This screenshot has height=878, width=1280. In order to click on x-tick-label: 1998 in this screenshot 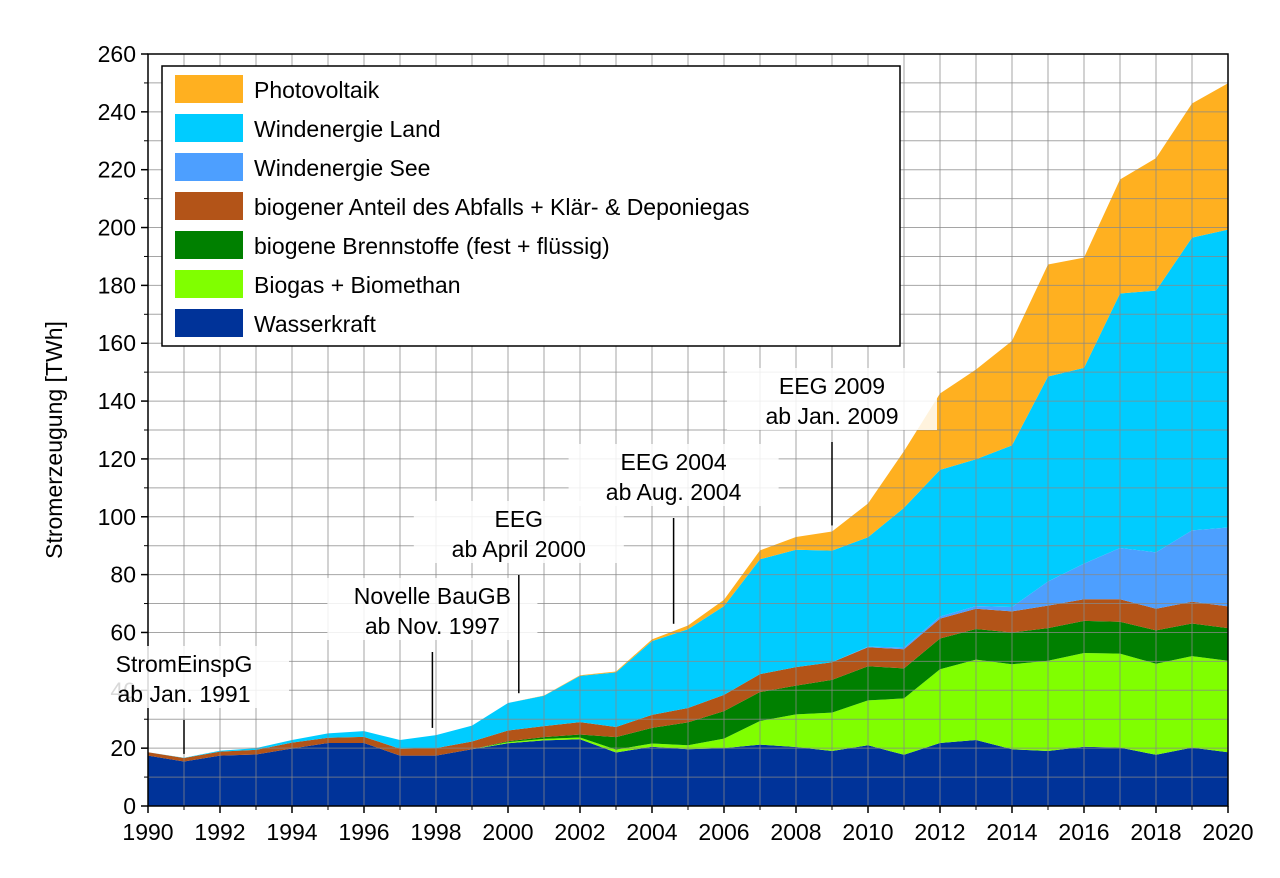, I will do `click(435, 832)`.